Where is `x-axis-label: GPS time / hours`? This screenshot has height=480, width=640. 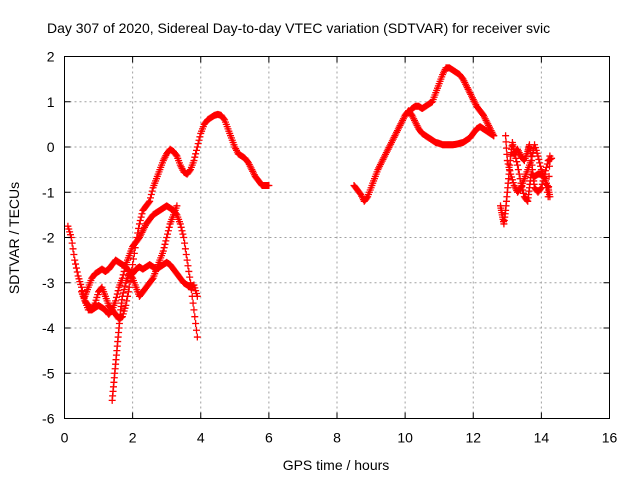 x-axis-label: GPS time / hours is located at coordinates (336, 465).